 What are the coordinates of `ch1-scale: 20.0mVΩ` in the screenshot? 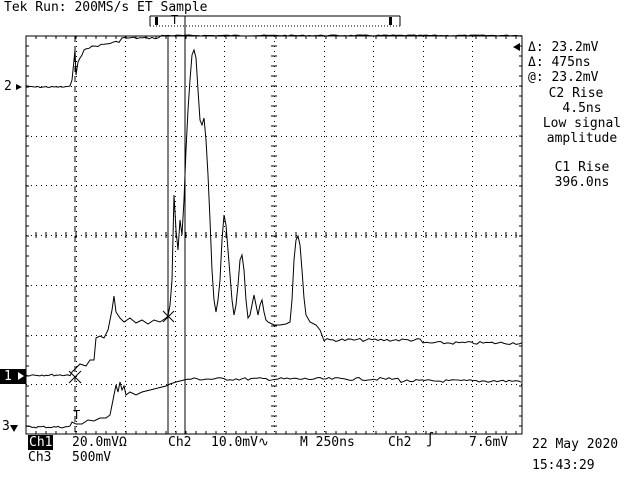 It's located at (99, 442).